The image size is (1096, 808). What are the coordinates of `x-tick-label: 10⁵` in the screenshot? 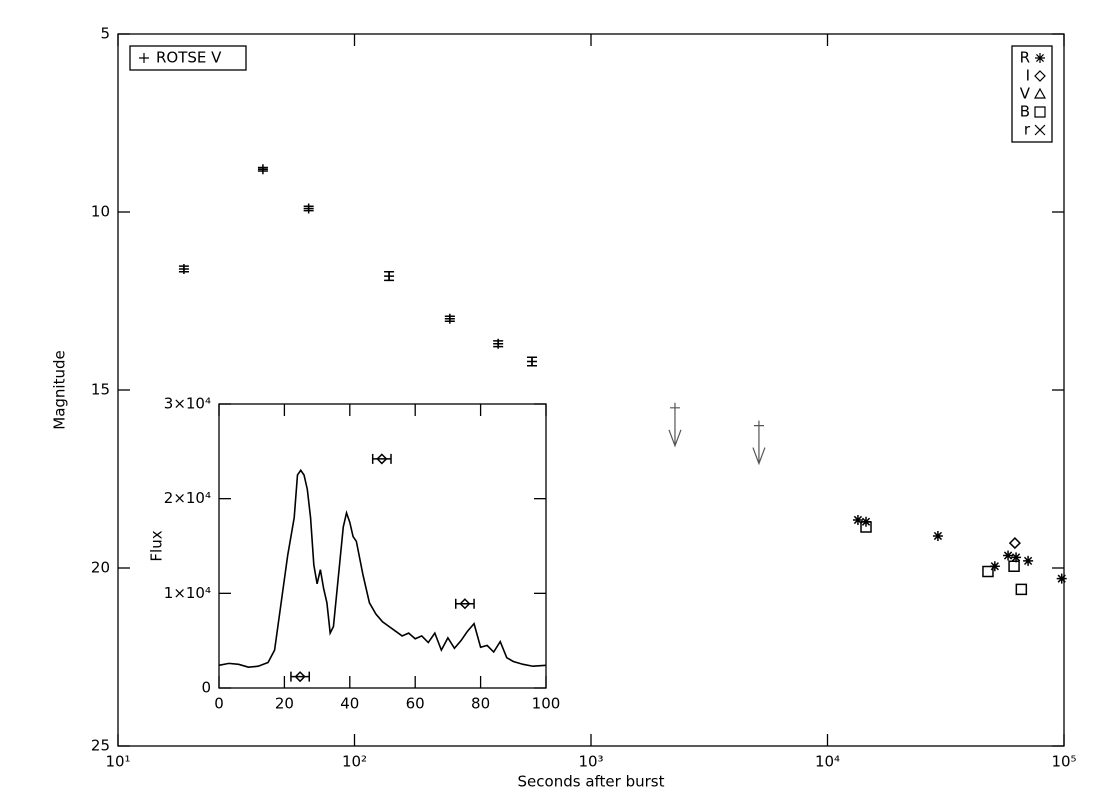 It's located at (1063, 762).